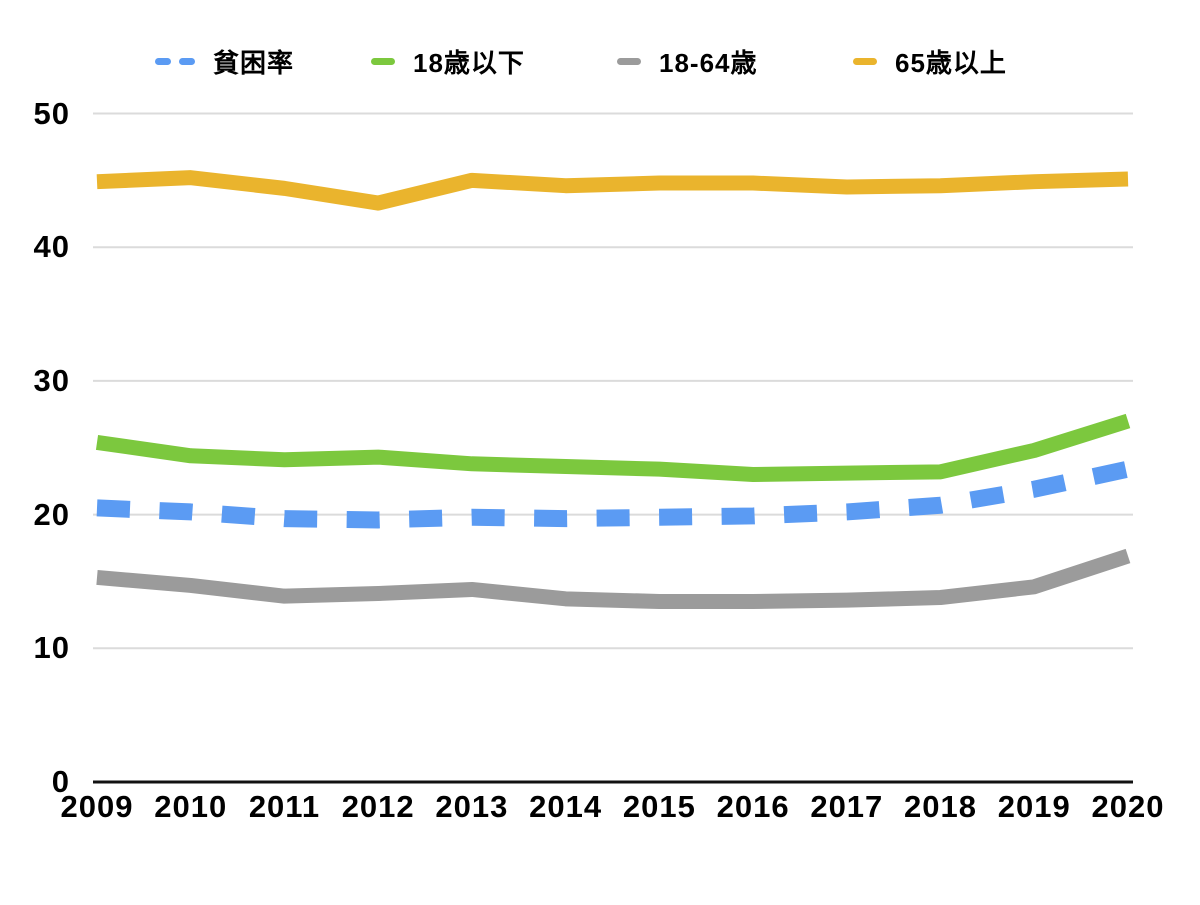  What do you see at coordinates (708, 62) in the screenshot?
I see `legend-label-18-64: 18-64歳` at bounding box center [708, 62].